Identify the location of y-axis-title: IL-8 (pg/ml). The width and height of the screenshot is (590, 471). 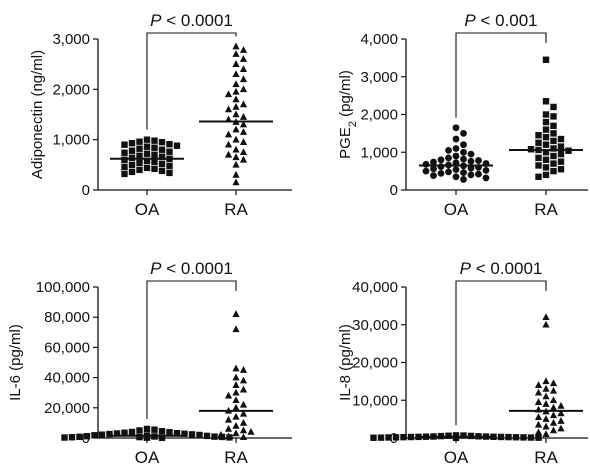
(345, 362).